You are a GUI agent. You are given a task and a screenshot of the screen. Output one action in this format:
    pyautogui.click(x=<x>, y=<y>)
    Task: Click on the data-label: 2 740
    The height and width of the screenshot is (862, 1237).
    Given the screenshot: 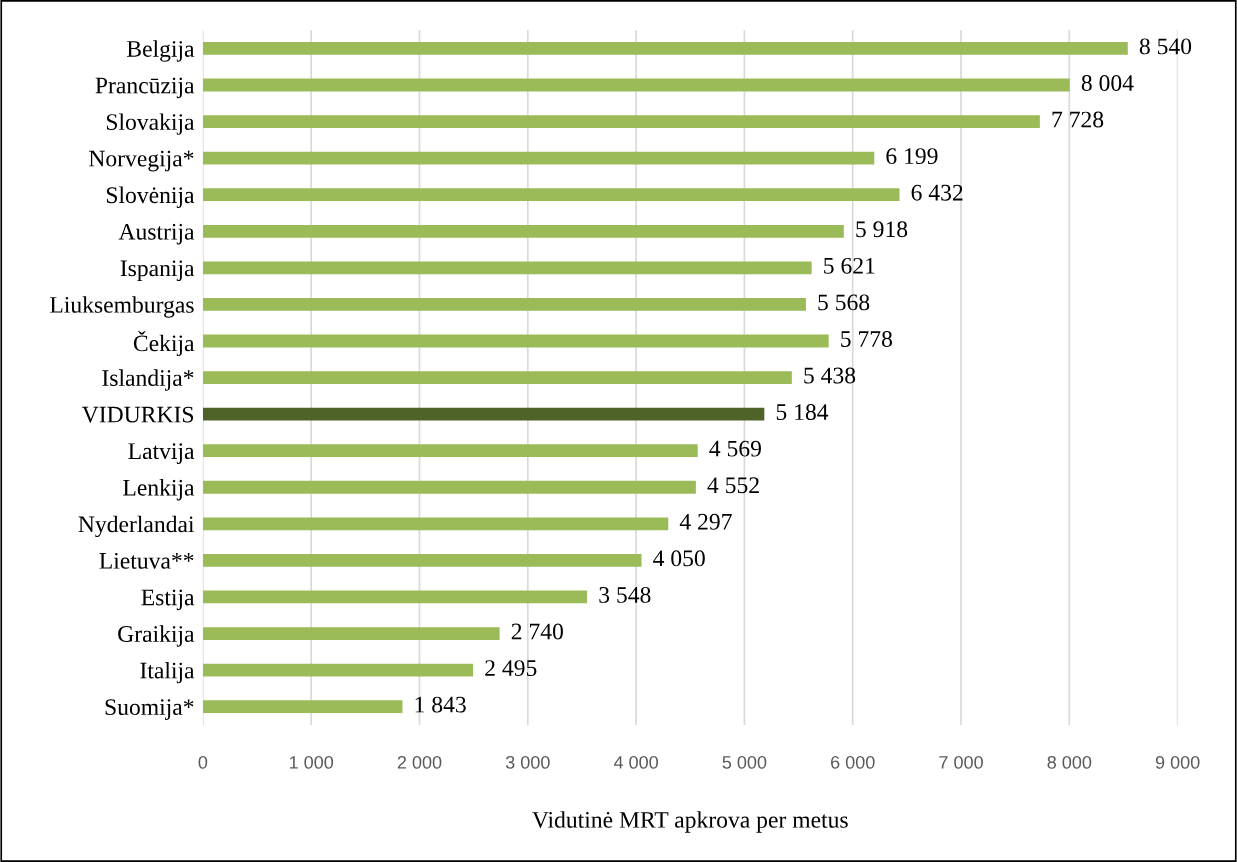 What is the action you would take?
    pyautogui.click(x=537, y=631)
    